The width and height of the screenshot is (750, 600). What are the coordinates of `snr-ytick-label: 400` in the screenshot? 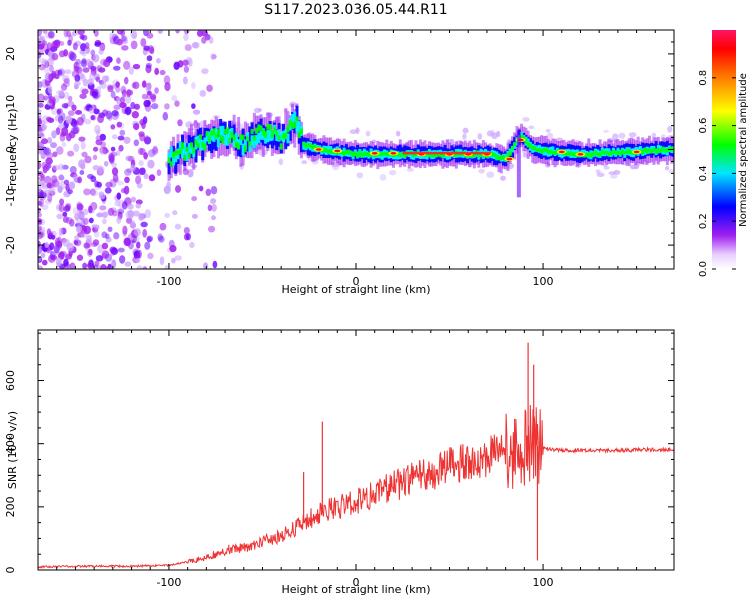 It's located at (10, 443).